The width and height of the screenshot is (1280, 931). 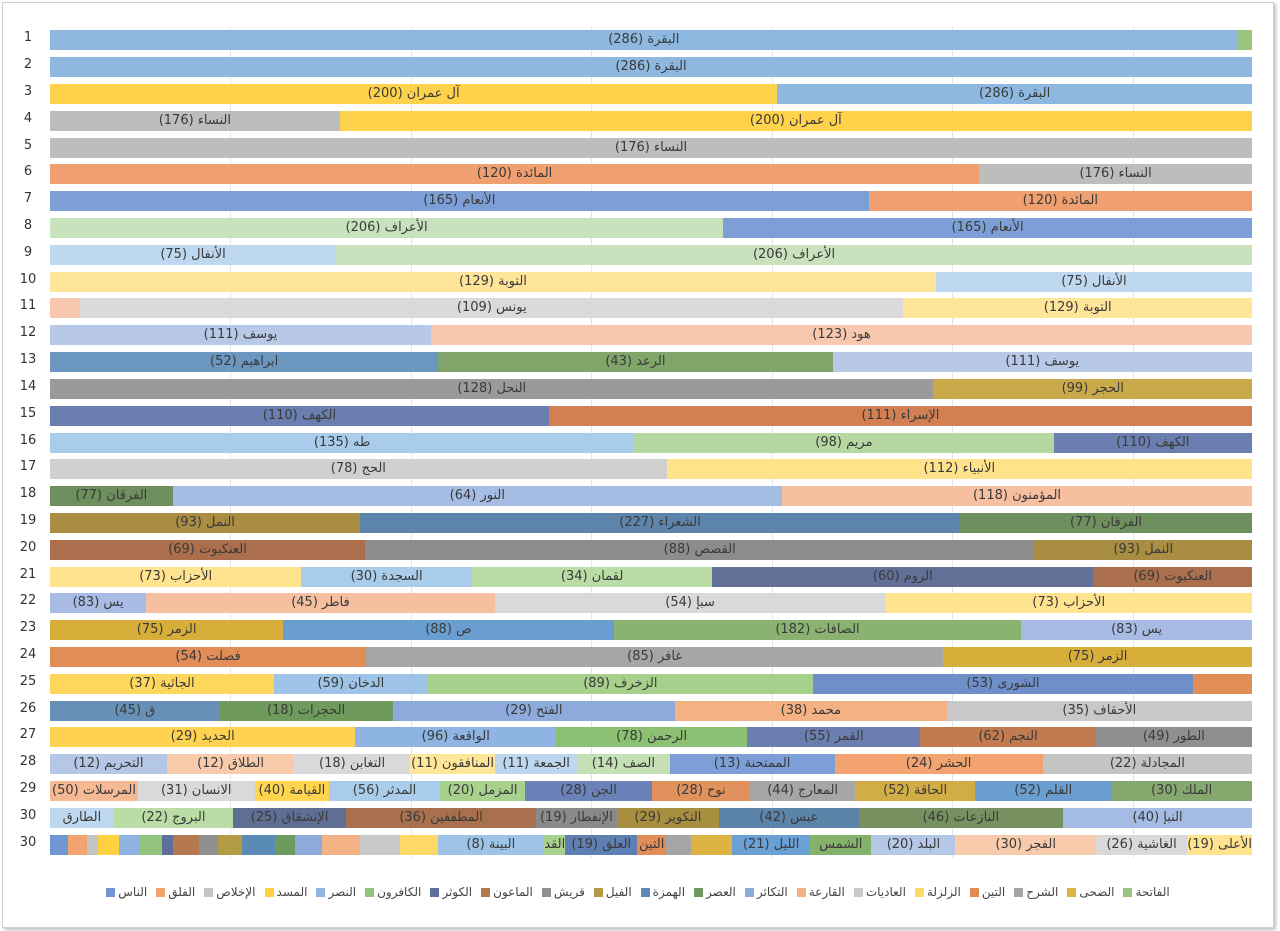 I want to click on bar-segment: الفرقان (77), so click(x=111, y=496).